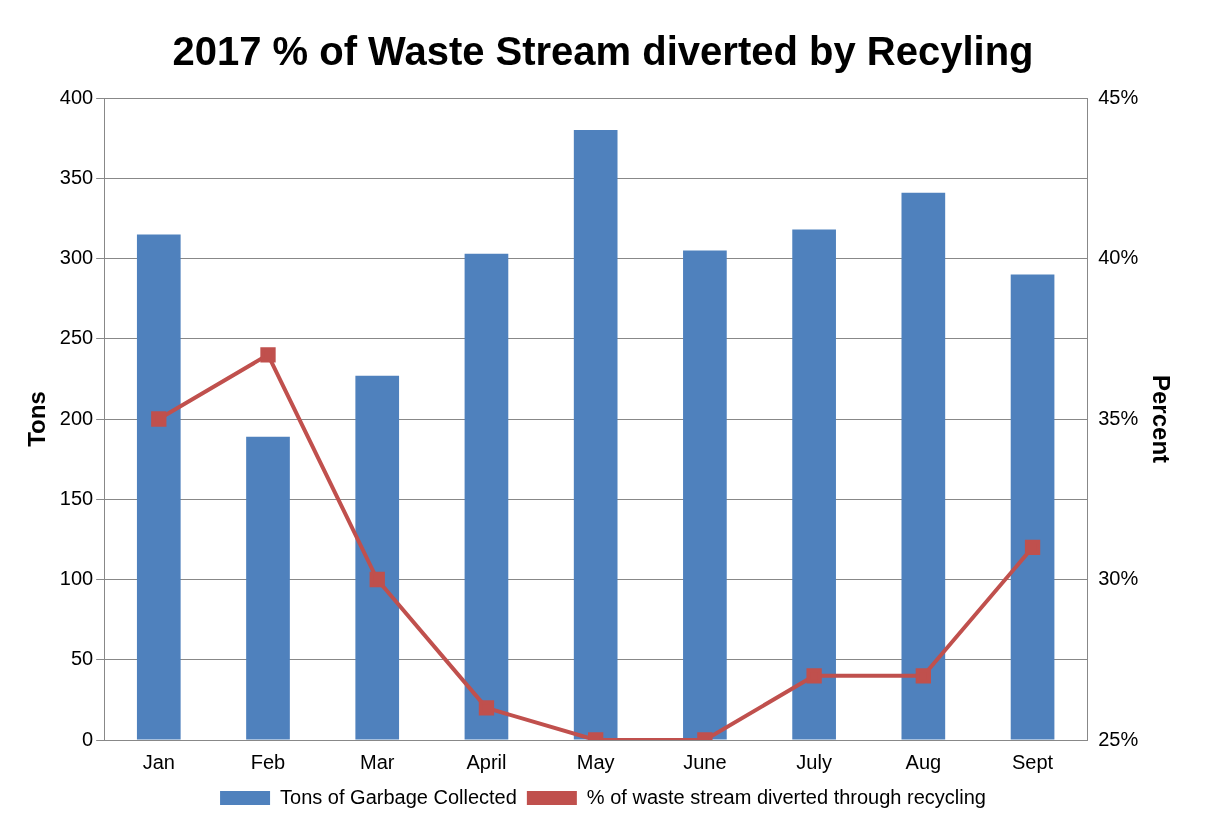 Image resolution: width=1206 pixels, height=828 pixels. Describe the element at coordinates (814, 761) in the screenshot. I see `x-tick-label: July` at that location.